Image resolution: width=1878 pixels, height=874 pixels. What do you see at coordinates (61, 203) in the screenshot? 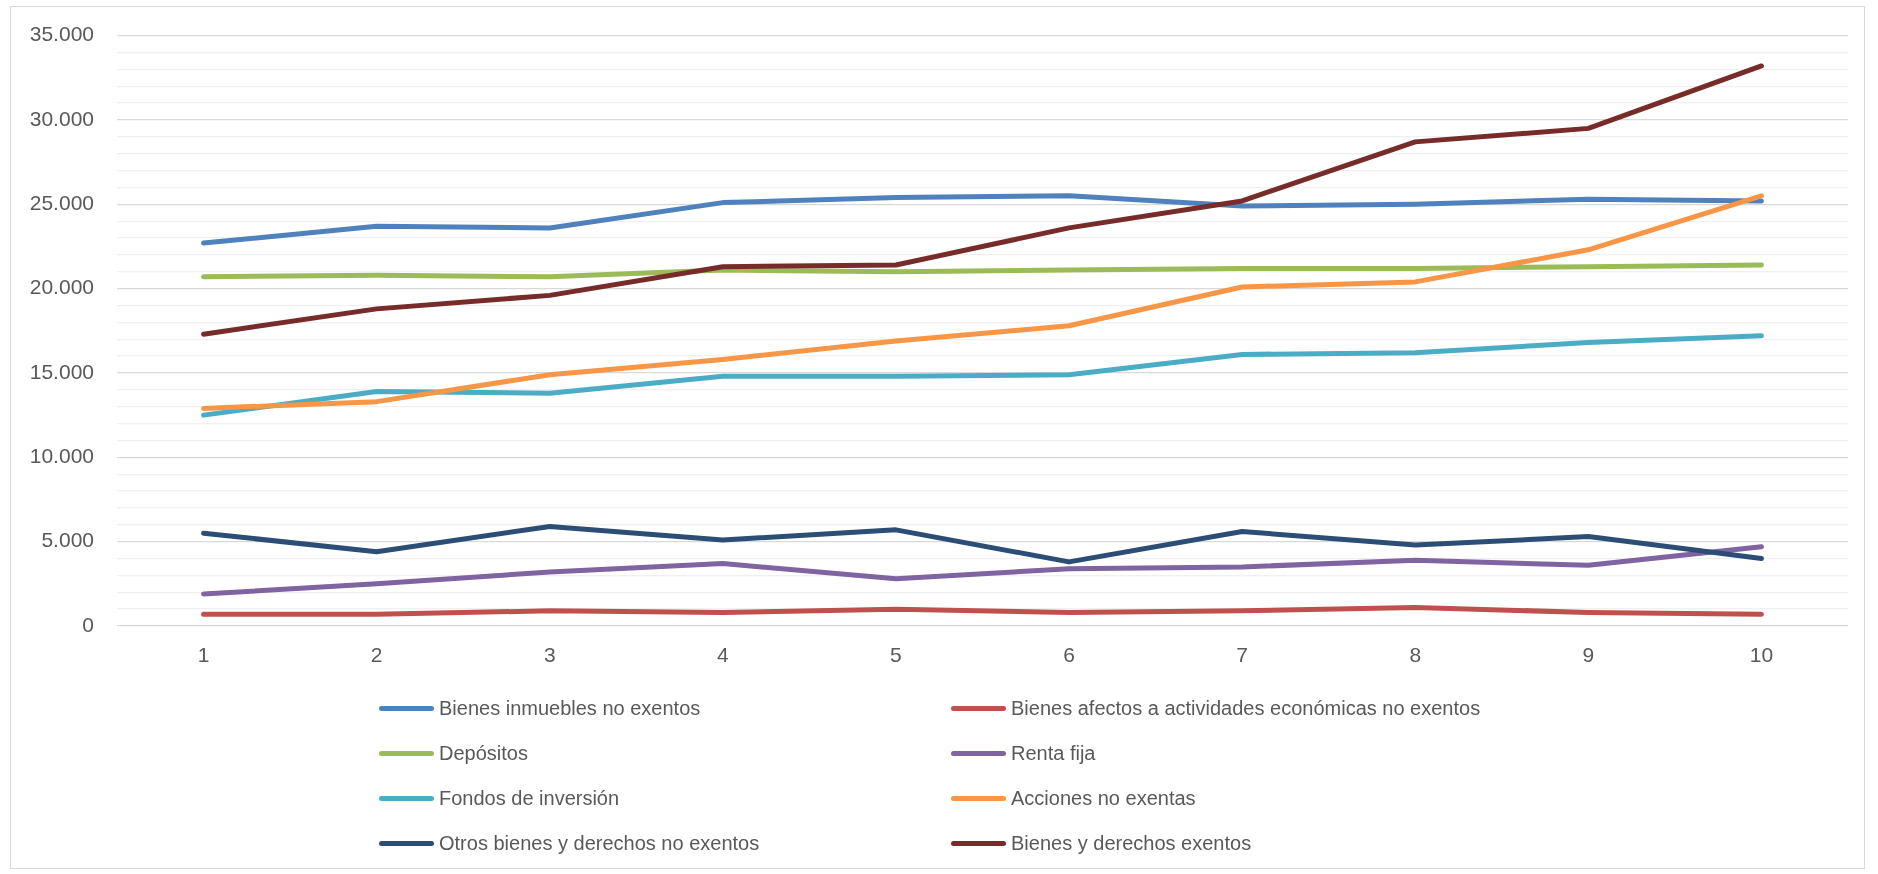
I see `y-tick-label: 25.000` at bounding box center [61, 203].